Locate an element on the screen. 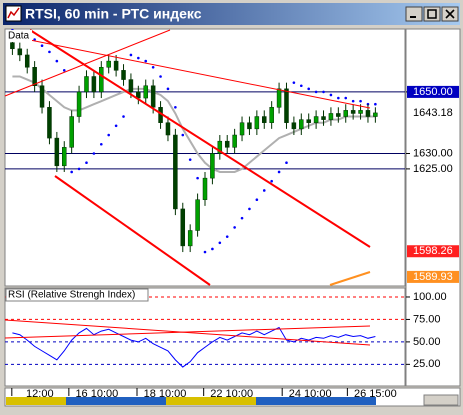 The width and height of the screenshot is (463, 415). panel-label: Data is located at coordinates (19, 36).